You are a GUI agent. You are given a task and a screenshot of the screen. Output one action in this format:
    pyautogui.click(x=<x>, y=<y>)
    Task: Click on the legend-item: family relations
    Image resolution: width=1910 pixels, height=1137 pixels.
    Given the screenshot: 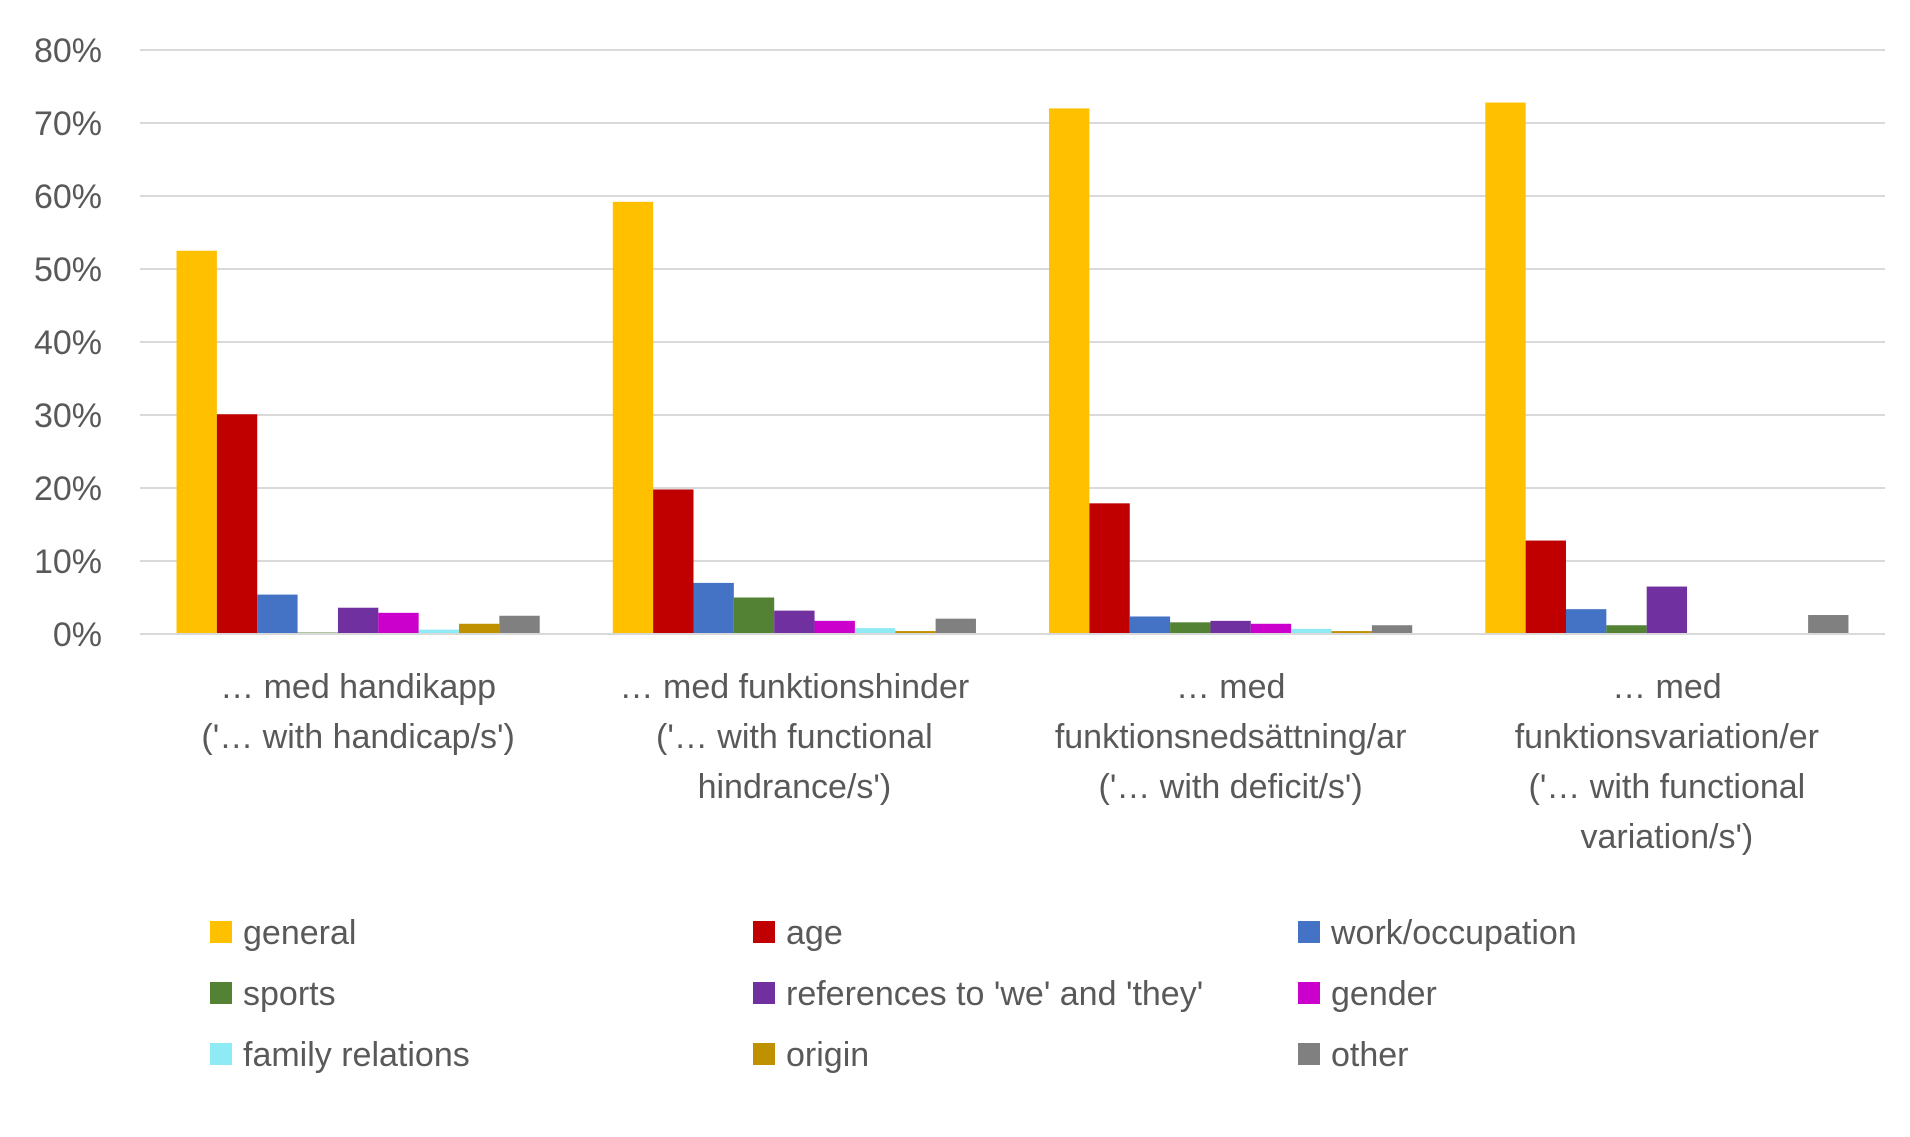 What is the action you would take?
    pyautogui.click(x=340, y=1055)
    